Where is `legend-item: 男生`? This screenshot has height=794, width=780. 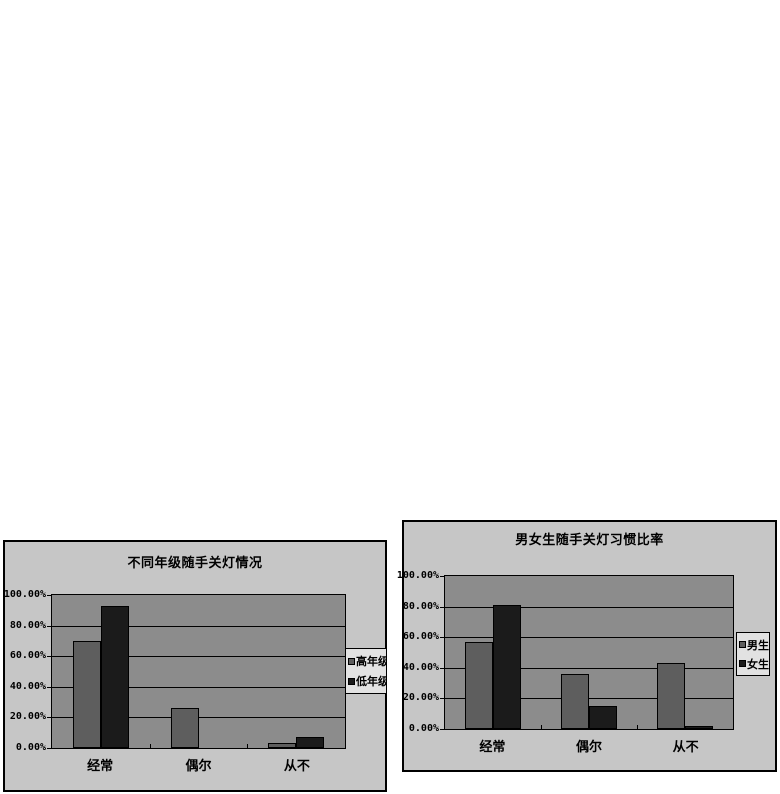 legend-item: 男生 is located at coordinates (754, 644).